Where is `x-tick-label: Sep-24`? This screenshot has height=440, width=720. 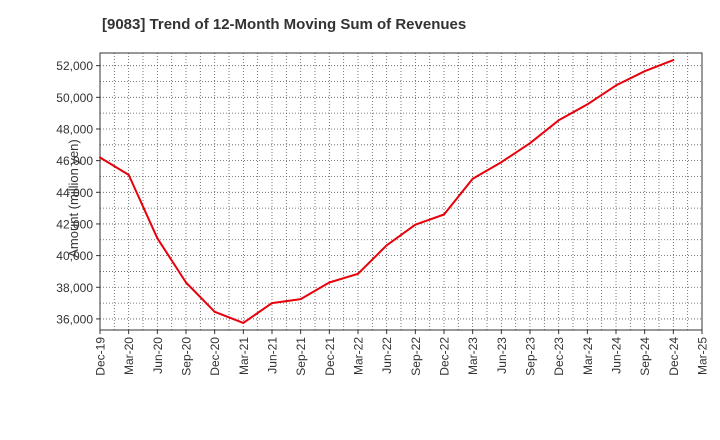 x-tick-label: Sep-24 is located at coordinates (645, 356).